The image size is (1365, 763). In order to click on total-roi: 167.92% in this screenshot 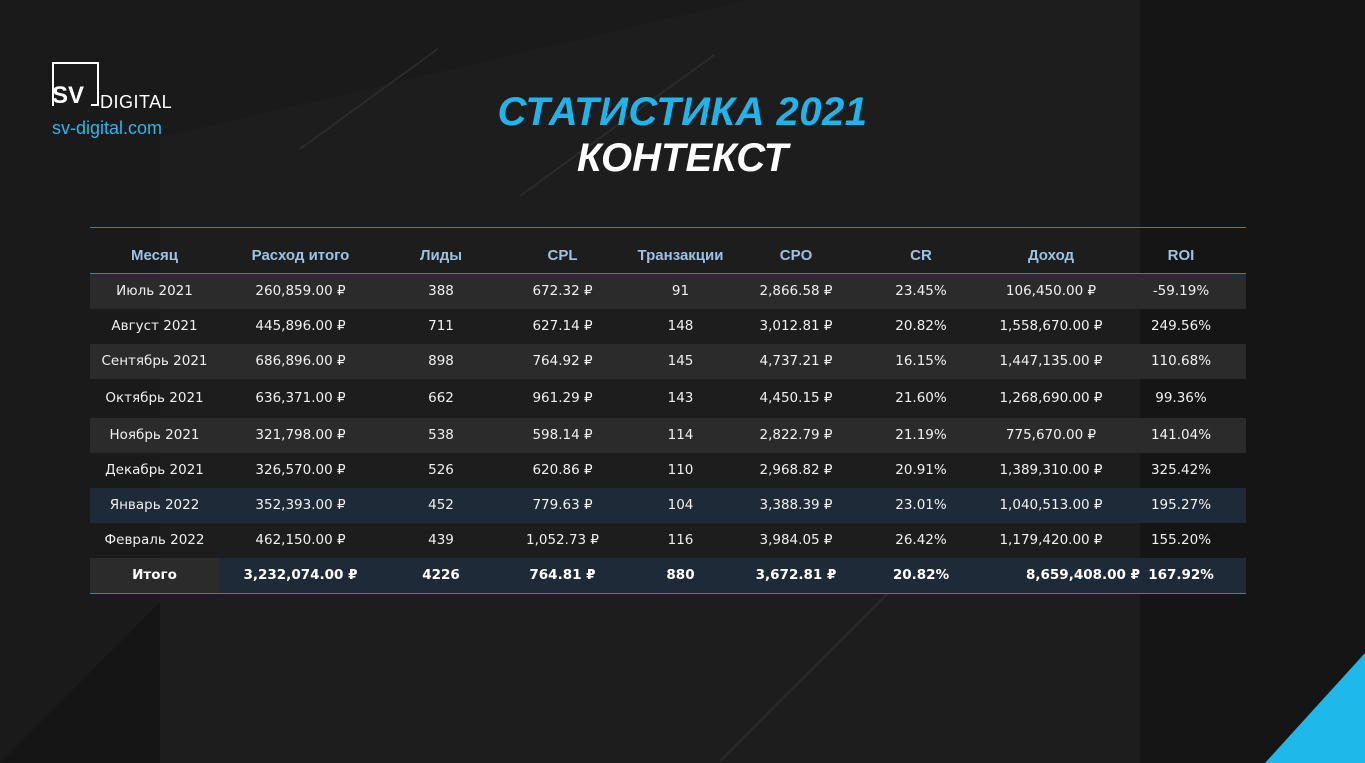, I will do `click(1181, 575)`.